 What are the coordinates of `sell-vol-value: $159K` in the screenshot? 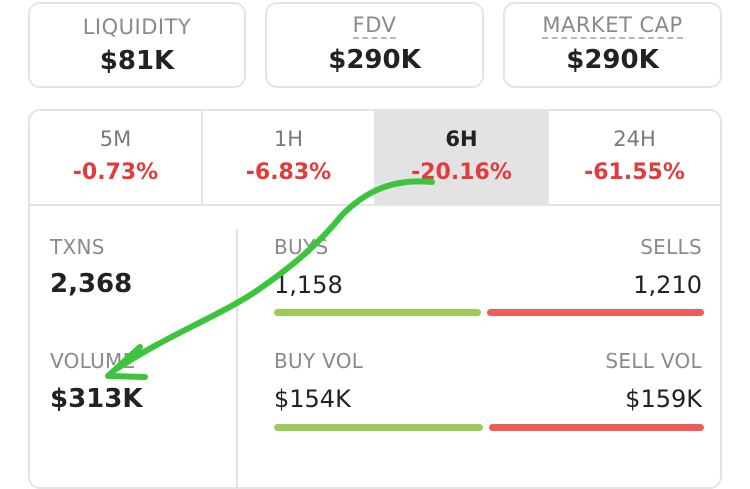 It's located at (663, 399).